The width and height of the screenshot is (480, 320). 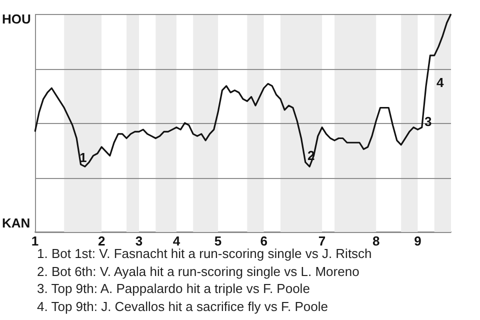 What do you see at coordinates (218, 240) in the screenshot?
I see `x-tick-label: 5` at bounding box center [218, 240].